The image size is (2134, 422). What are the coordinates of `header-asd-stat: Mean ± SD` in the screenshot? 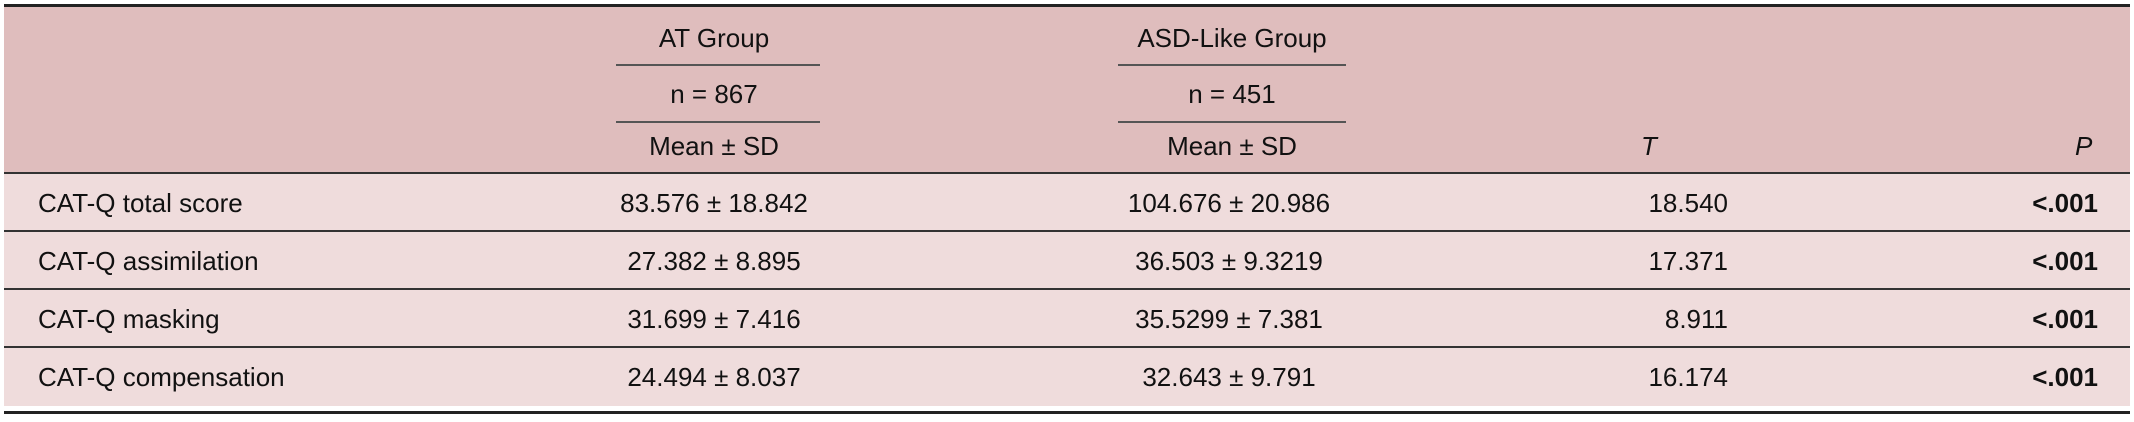 It's located at (1232, 146).